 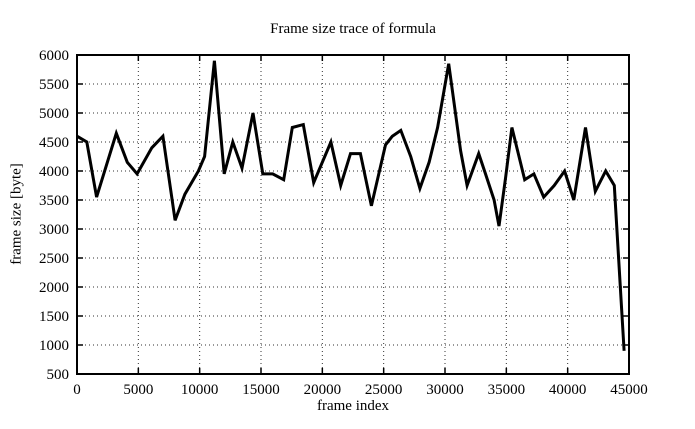 I want to click on y-tick-label: 2500, so click(x=54, y=259).